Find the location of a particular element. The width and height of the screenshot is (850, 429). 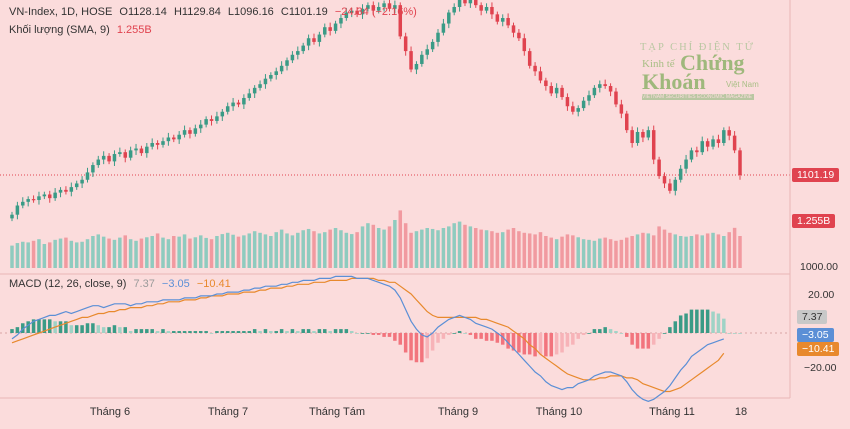

price-axis-1000: 1000.00 is located at coordinates (819, 267).